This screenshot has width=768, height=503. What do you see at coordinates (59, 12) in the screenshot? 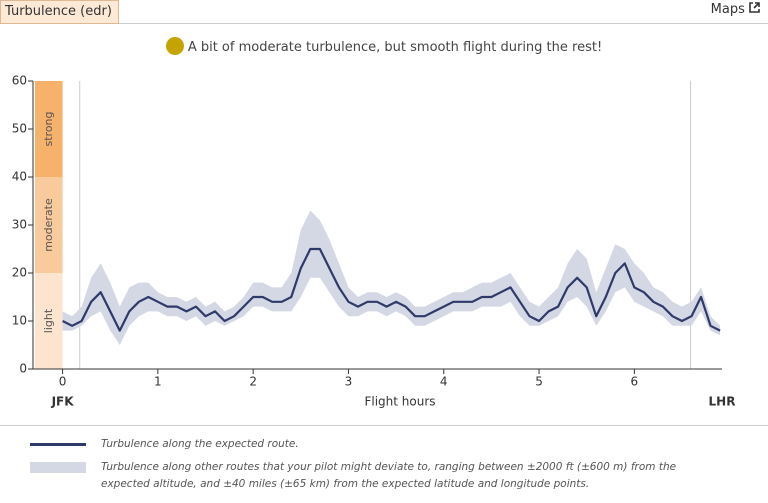
I see `tab: Turbulence (edr)` at bounding box center [59, 12].